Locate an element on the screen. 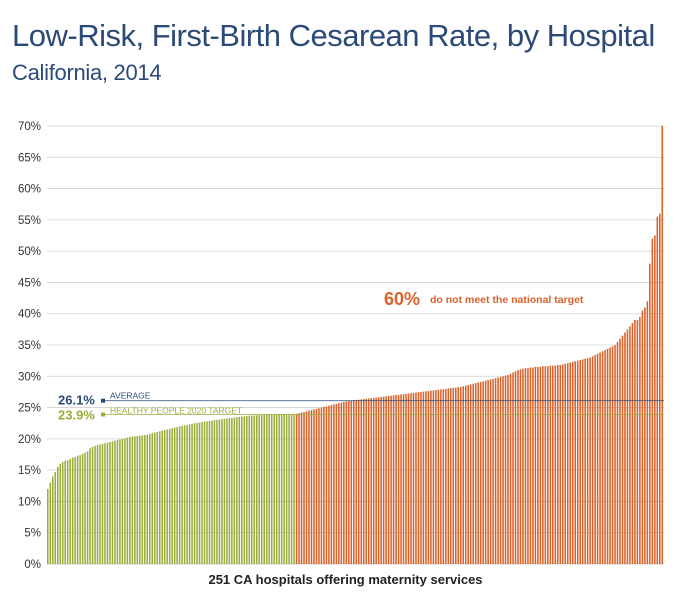  reference-value-label: 23.9% is located at coordinates (76, 414).